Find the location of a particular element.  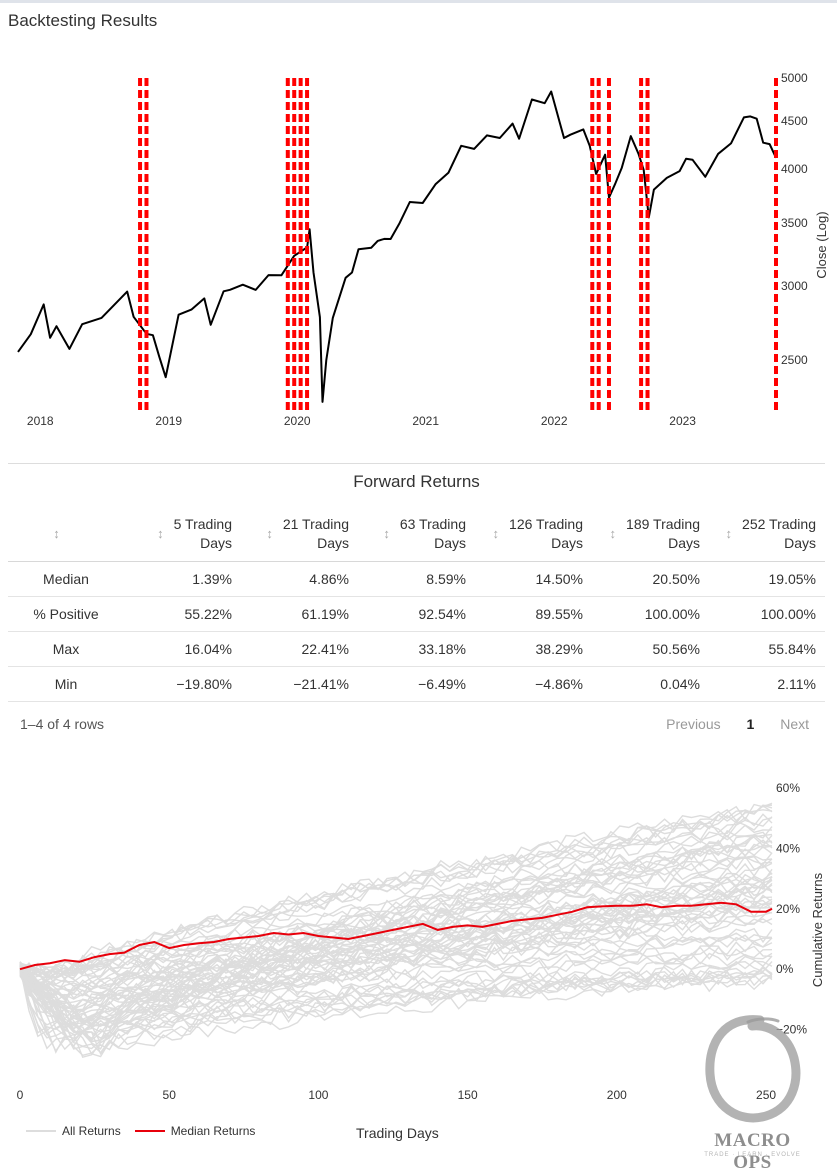

table-cell: 92.54% is located at coordinates (442, 613).